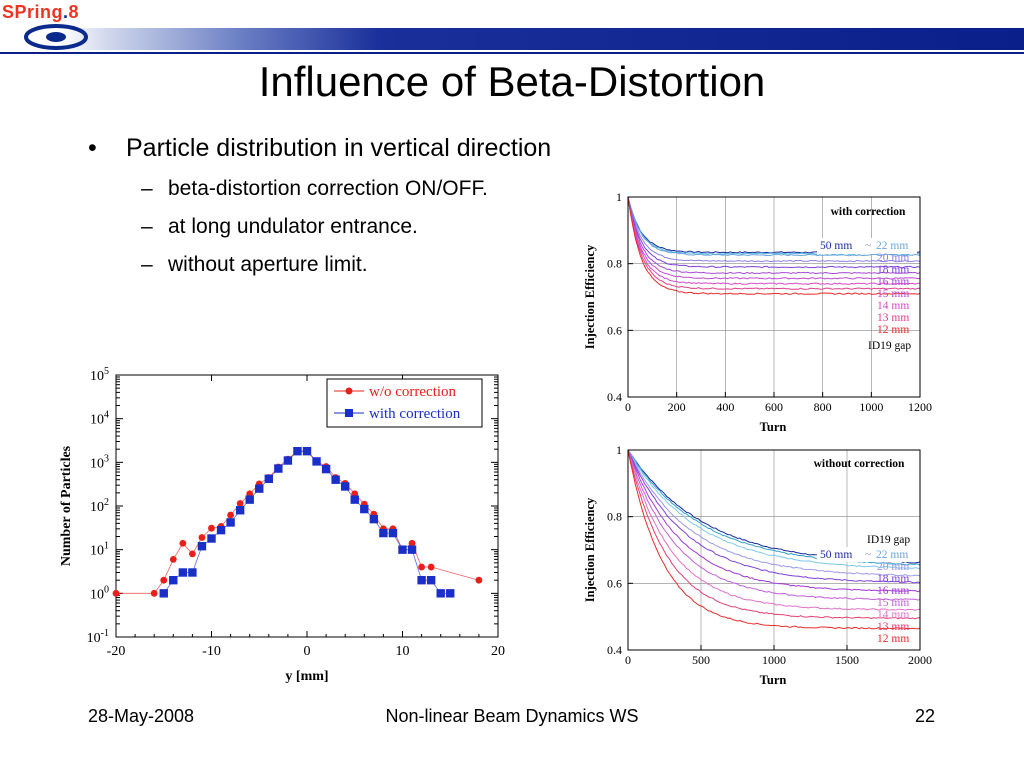  Describe the element at coordinates (619, 197) in the screenshot. I see `y-tick-label: 1` at that location.